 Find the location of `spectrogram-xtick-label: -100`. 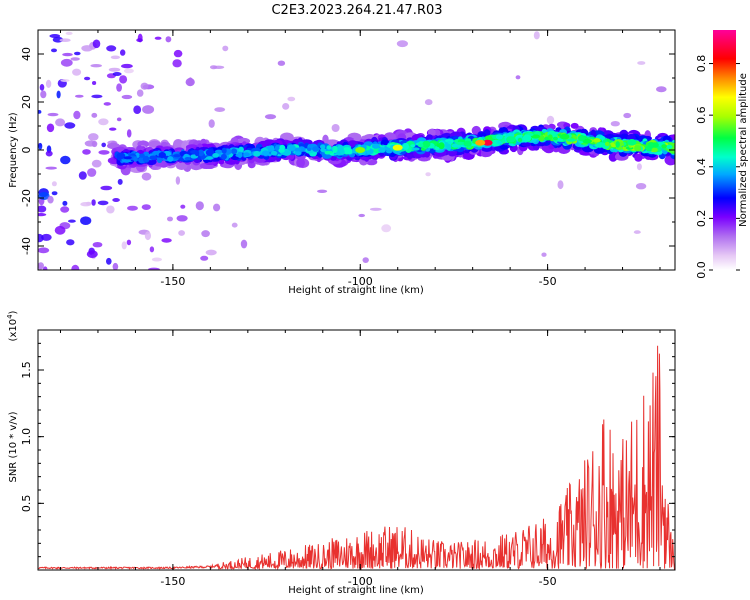

spectrogram-xtick-label: -100 is located at coordinates (360, 281).